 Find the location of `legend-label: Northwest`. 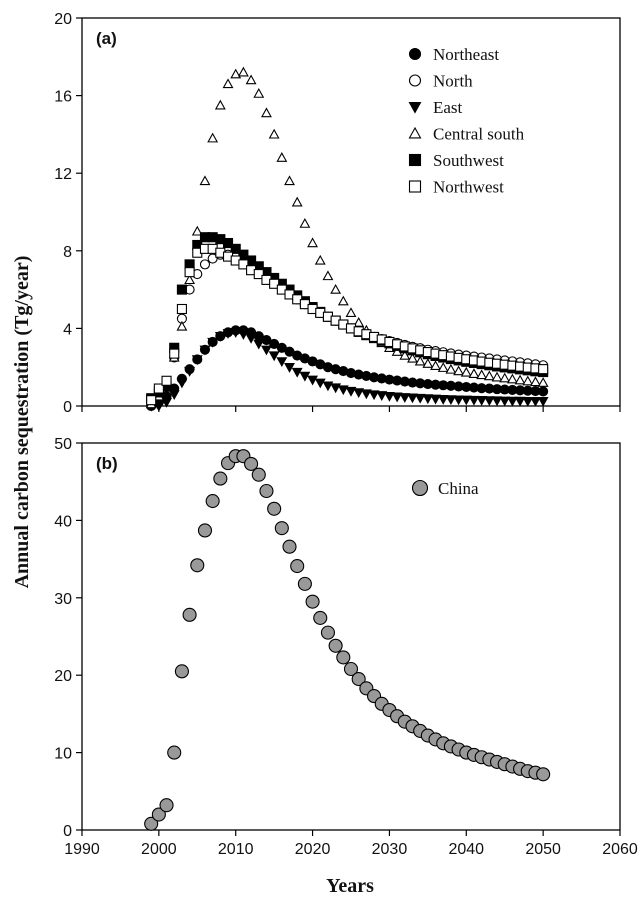

legend-label: Northwest is located at coordinates (468, 187).